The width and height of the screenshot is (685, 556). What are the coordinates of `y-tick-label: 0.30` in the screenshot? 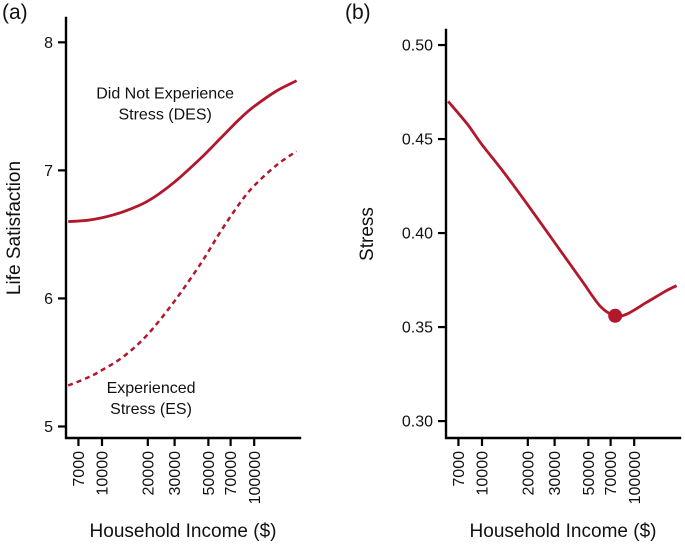 It's located at (417, 422).